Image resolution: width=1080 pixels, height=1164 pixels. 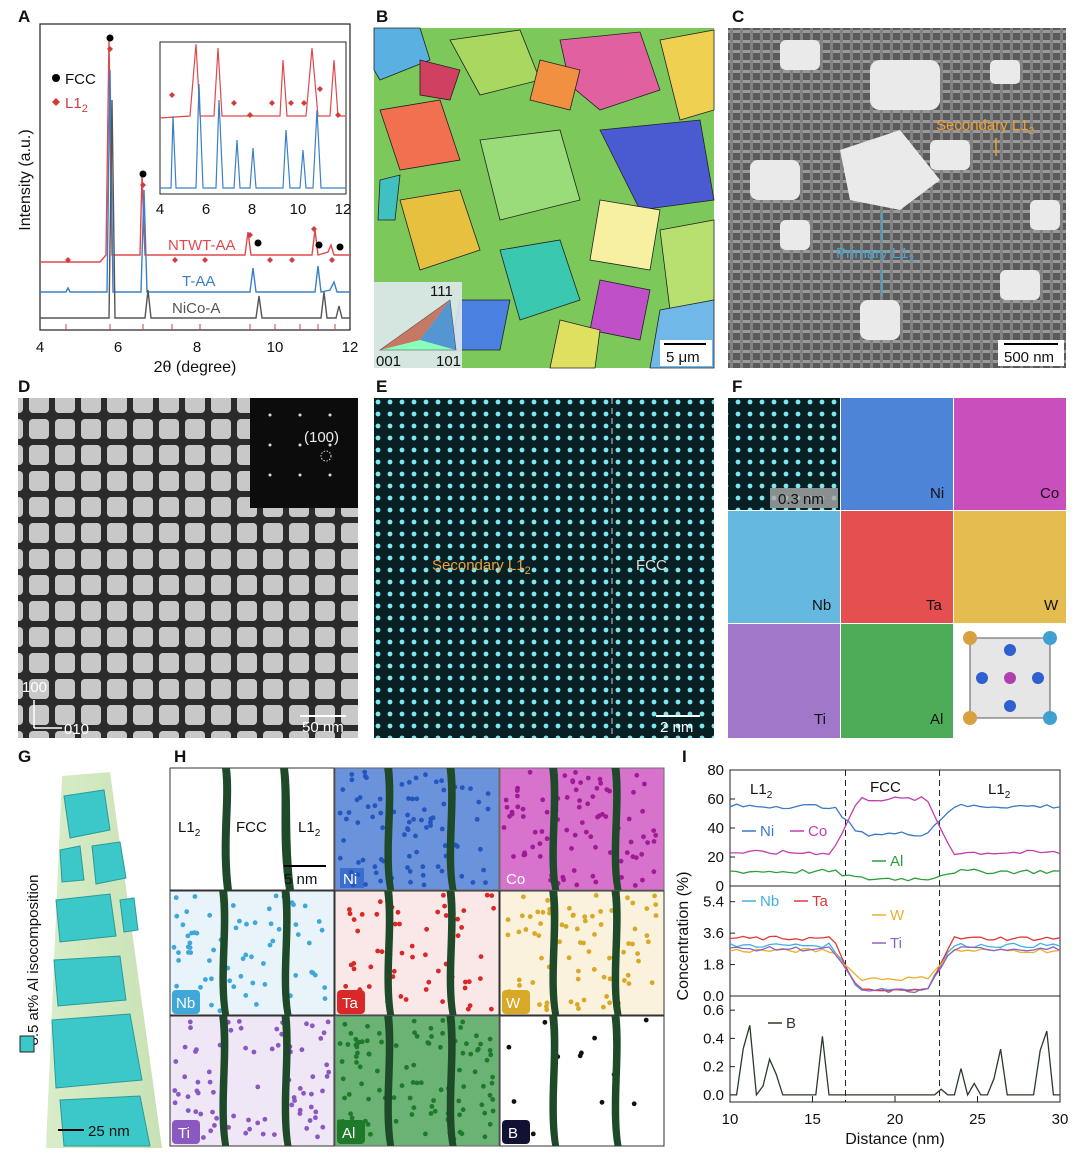 What do you see at coordinates (812, 1119) in the screenshot?
I see `i-xtick: 15` at bounding box center [812, 1119].